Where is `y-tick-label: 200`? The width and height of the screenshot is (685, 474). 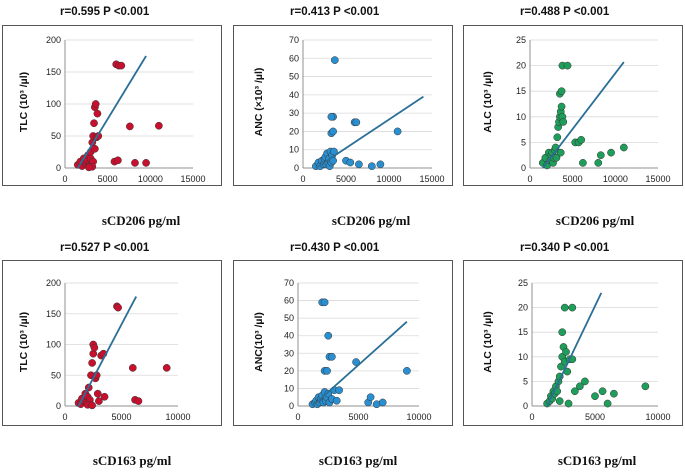
y-tick-label: 200 is located at coordinates (53, 283).